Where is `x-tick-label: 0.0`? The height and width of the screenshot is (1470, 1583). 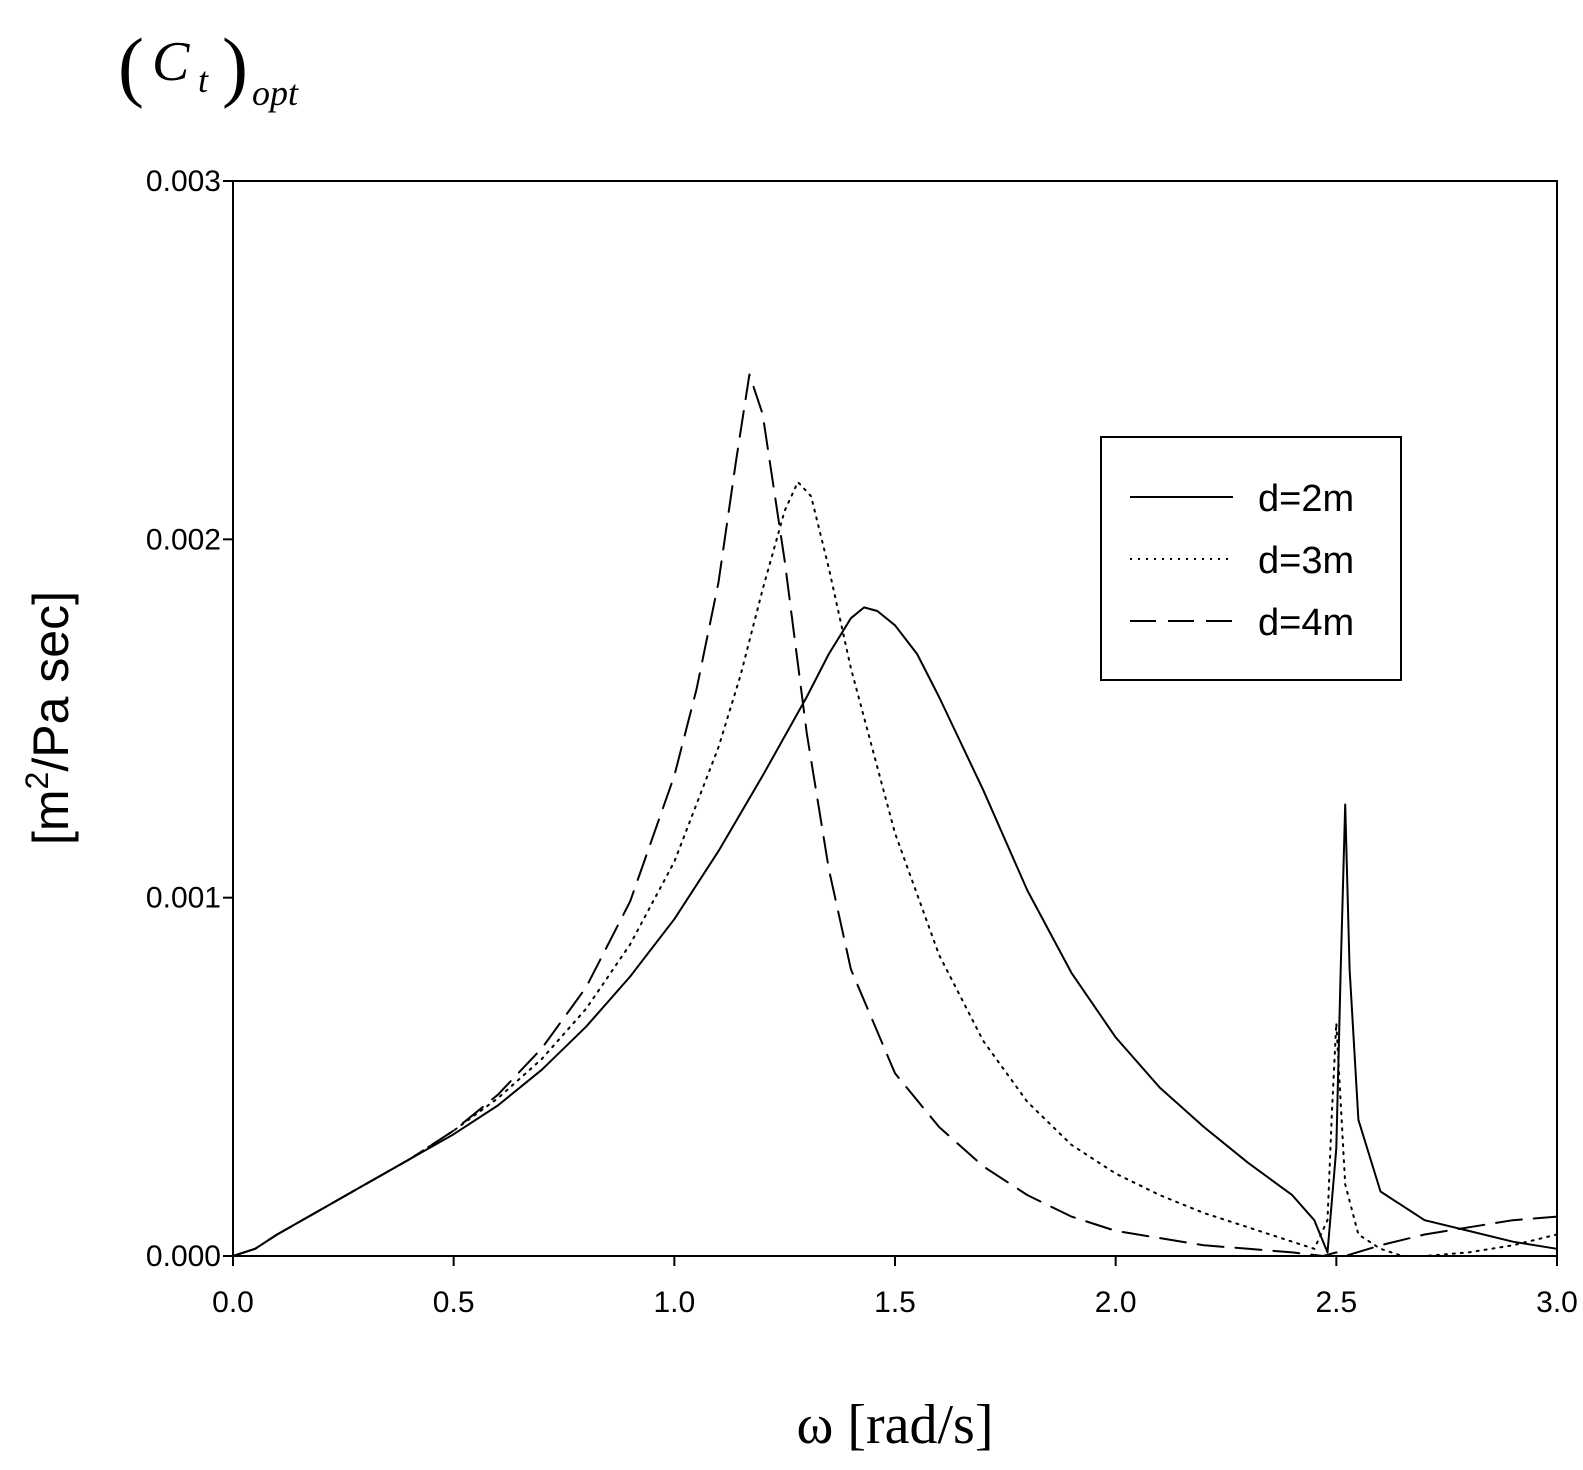 x-tick-label: 0.0 is located at coordinates (233, 1302).